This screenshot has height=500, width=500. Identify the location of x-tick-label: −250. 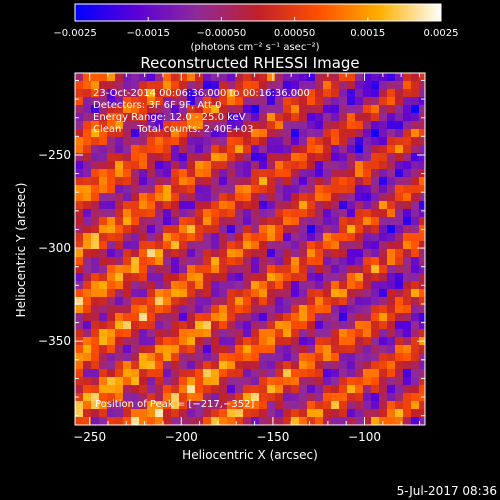
(89, 437).